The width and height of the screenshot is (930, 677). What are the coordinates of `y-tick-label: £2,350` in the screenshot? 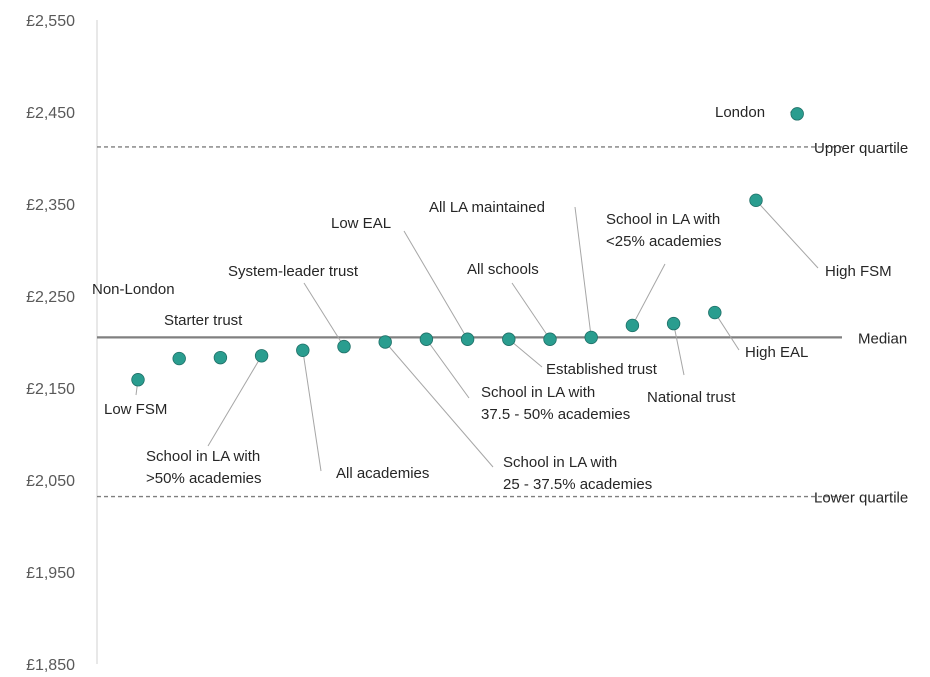 It's located at (50, 205).